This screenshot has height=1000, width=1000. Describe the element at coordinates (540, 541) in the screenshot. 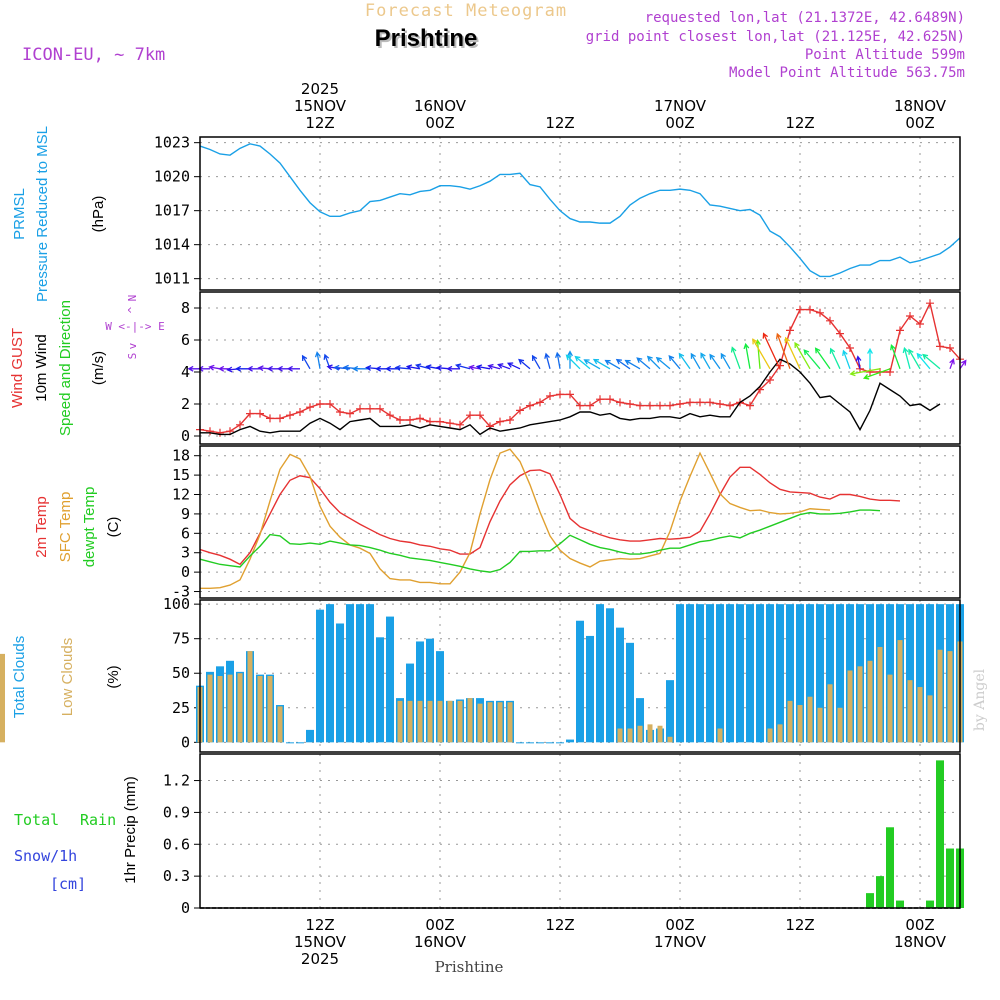

I see `series-dewpt-temp` at that location.